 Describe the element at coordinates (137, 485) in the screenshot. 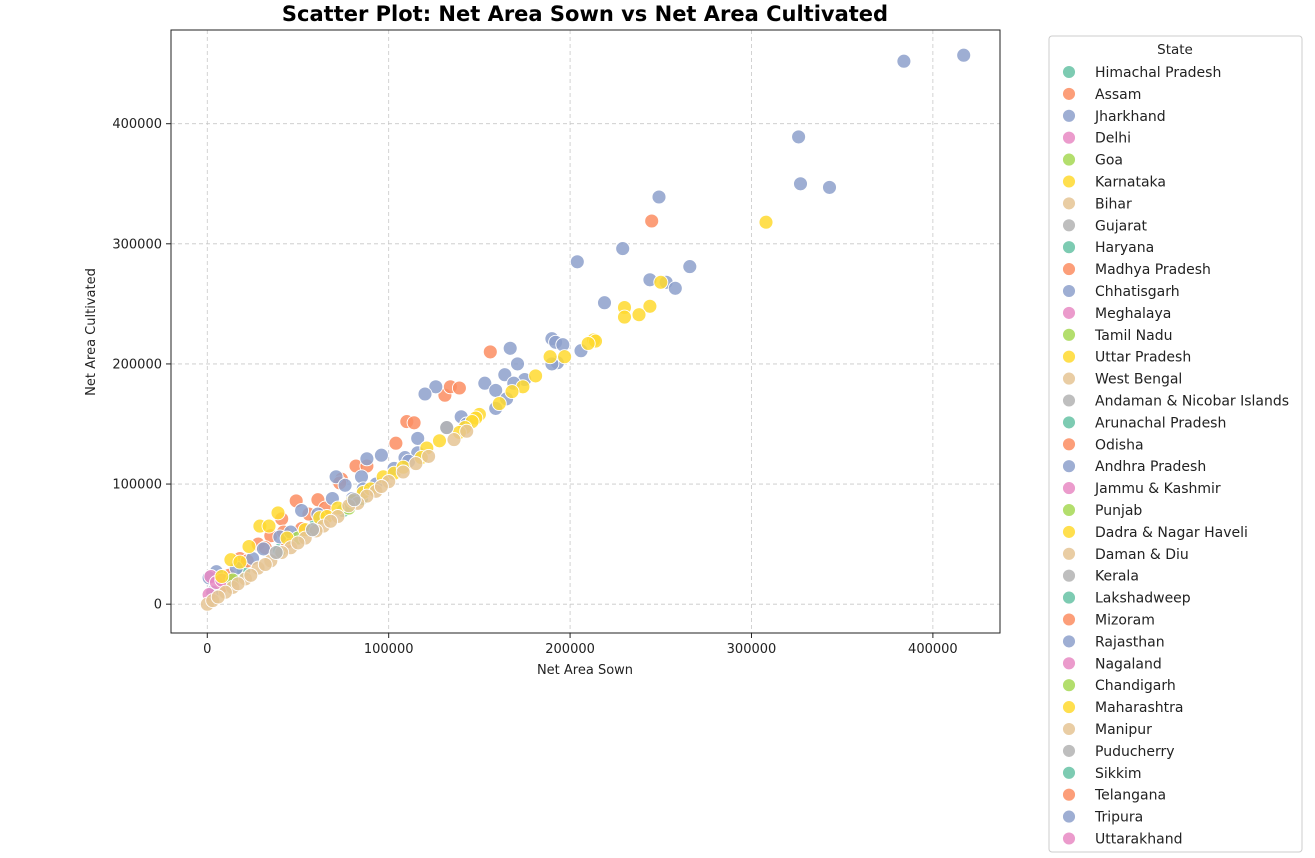

I see `y-tick-label: 100000` at that location.